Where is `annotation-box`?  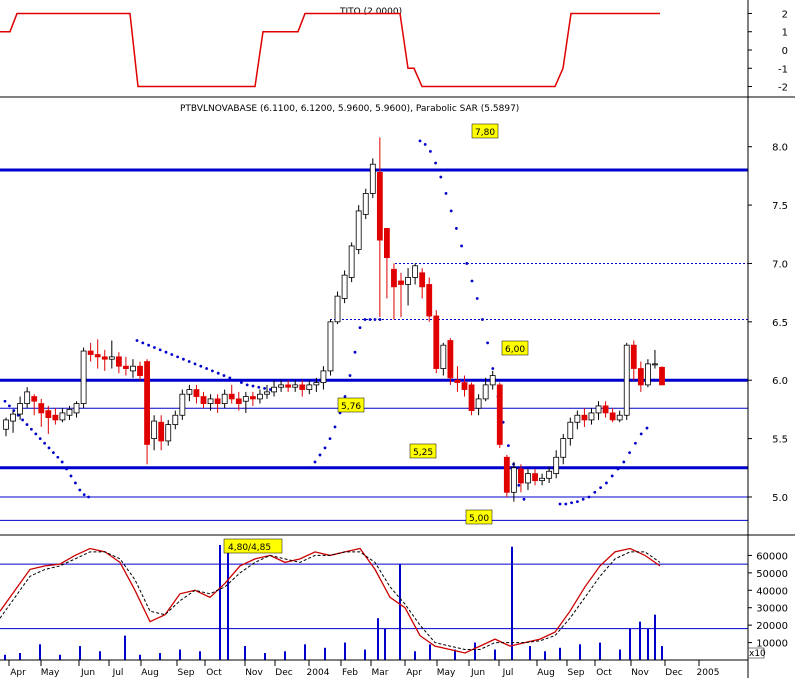 annotation-box is located at coordinates (253, 546).